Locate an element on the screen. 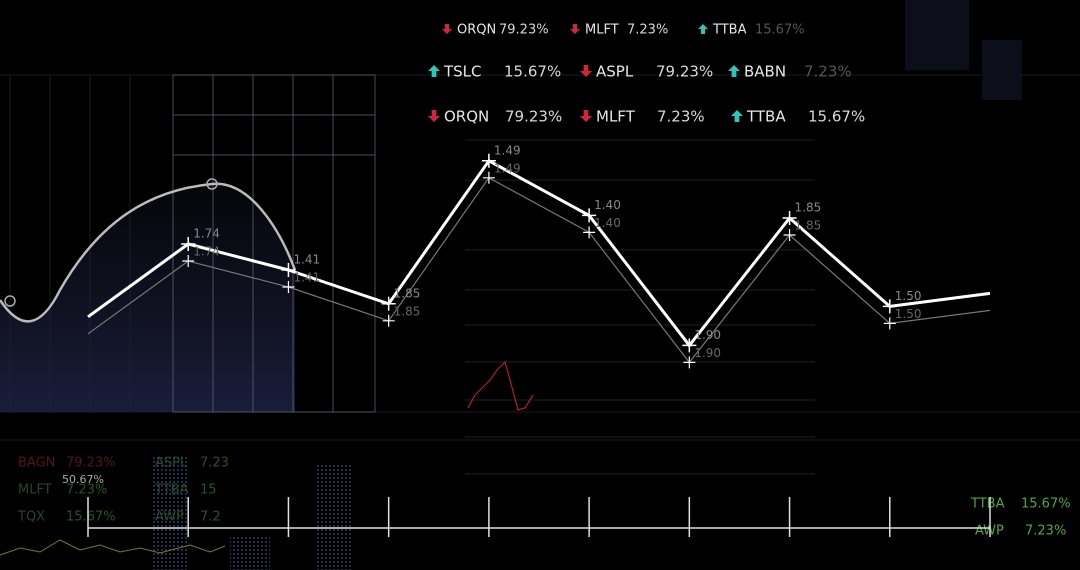  ticker-change: 15 is located at coordinates (208, 490).